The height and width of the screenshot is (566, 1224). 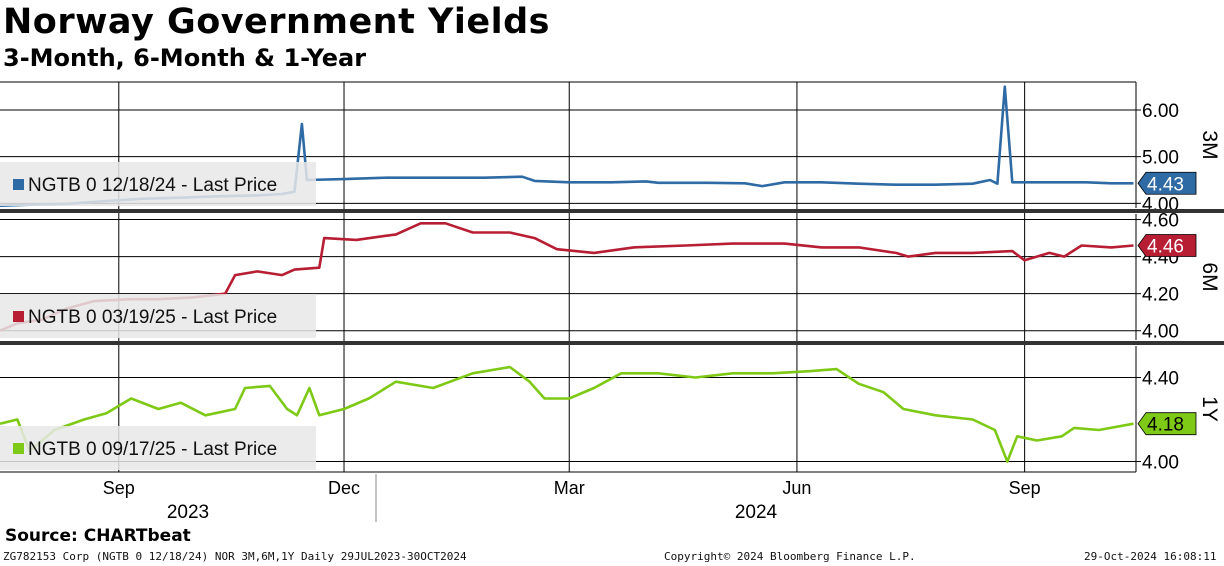 What do you see at coordinates (790, 556) in the screenshot?
I see `footer-copyright: Copyright© 2024 Bloomberg Finance L.P.` at bounding box center [790, 556].